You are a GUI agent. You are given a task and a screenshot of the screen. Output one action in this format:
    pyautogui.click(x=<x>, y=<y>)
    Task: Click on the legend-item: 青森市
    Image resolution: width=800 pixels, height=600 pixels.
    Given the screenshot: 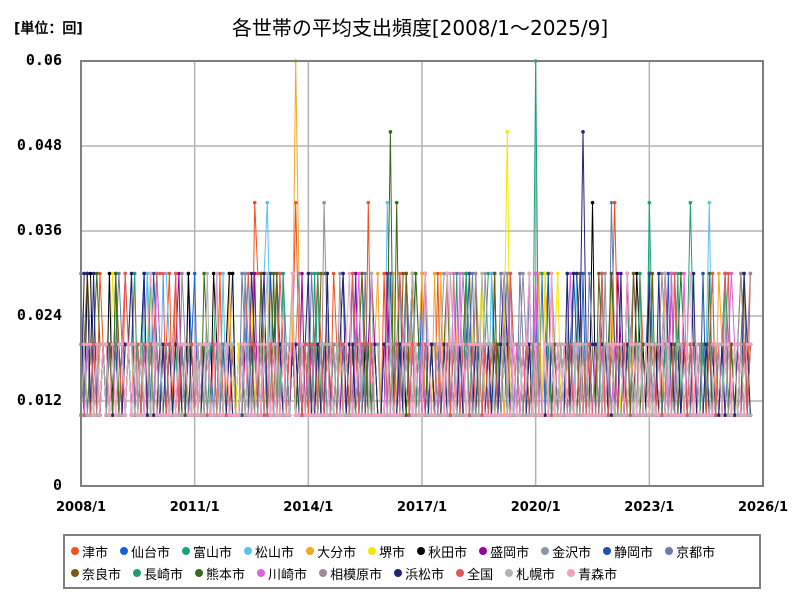 What is the action you would take?
    pyautogui.click(x=592, y=573)
    